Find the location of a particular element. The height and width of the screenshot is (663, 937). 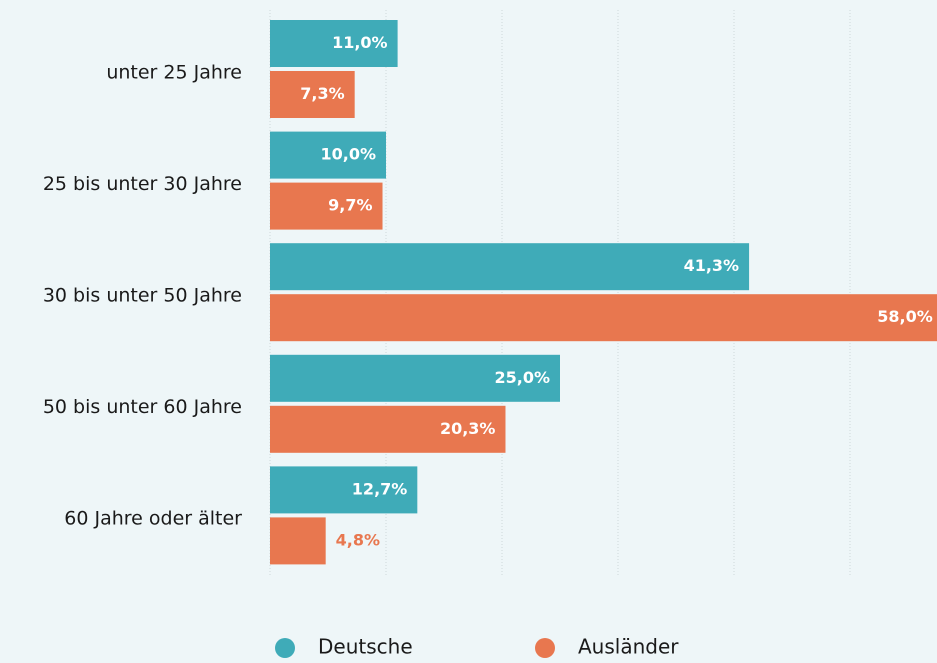

value-label: 25,0% is located at coordinates (522, 377).